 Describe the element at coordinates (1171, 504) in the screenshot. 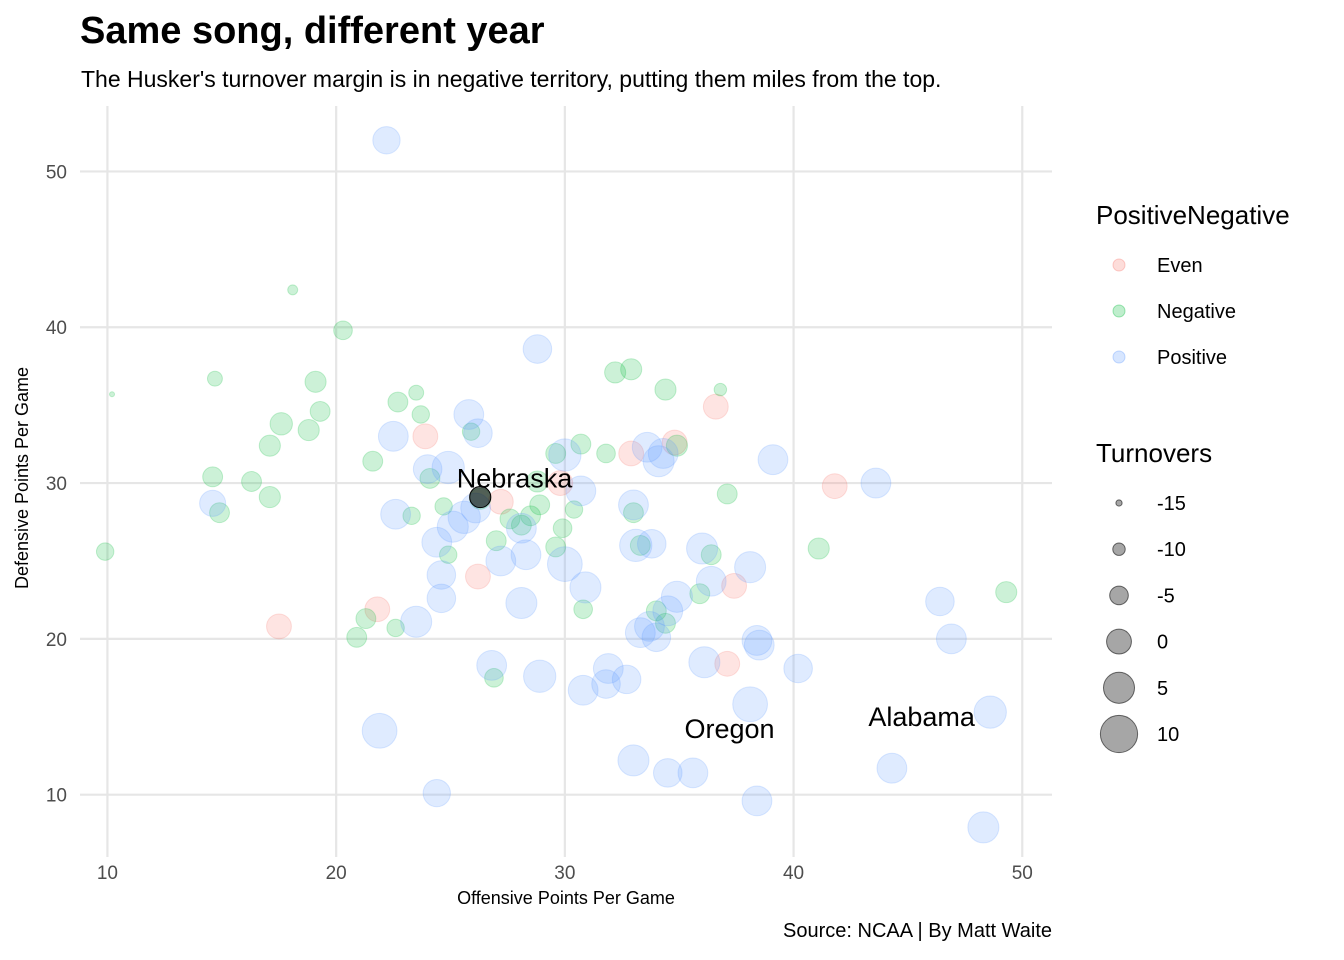

I see `size-legend-label-0: -15` at that location.